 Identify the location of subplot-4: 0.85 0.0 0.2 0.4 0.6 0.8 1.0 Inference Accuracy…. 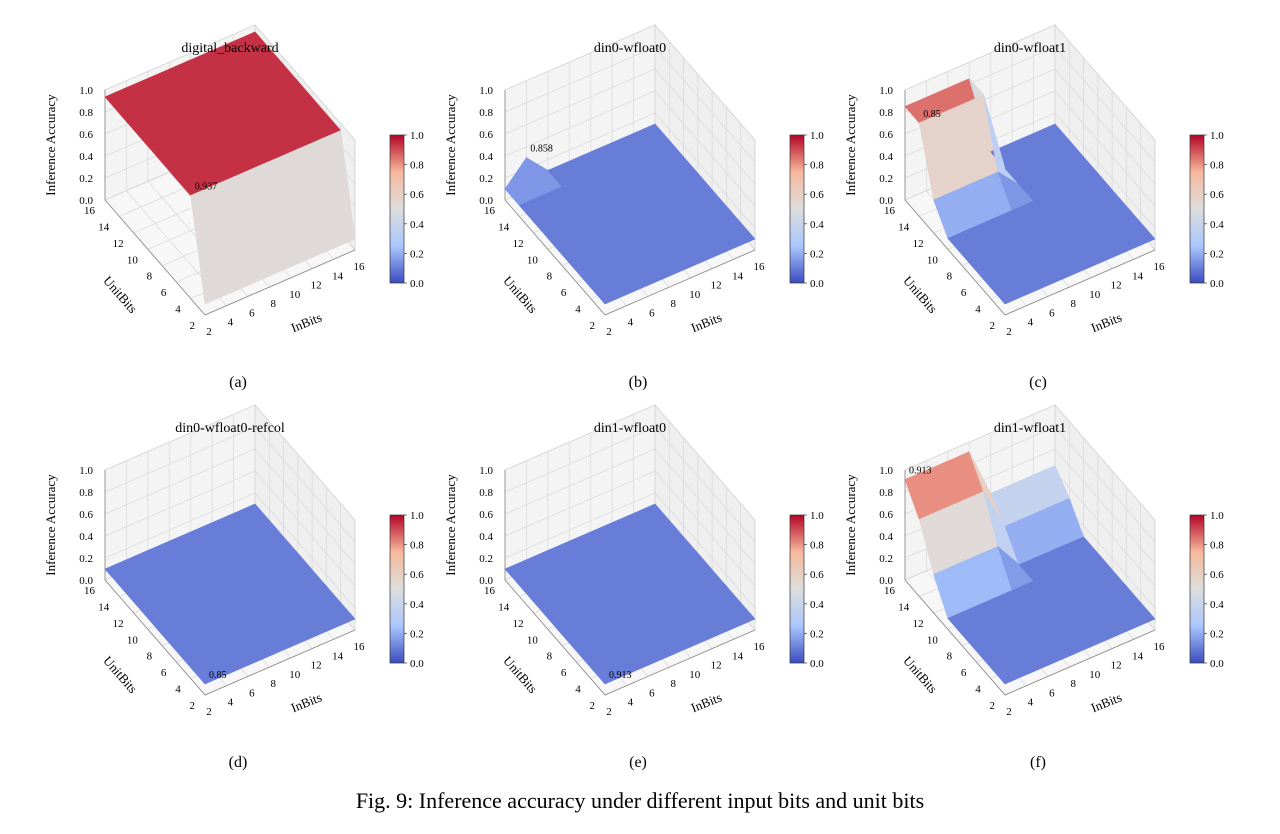
(233, 587).